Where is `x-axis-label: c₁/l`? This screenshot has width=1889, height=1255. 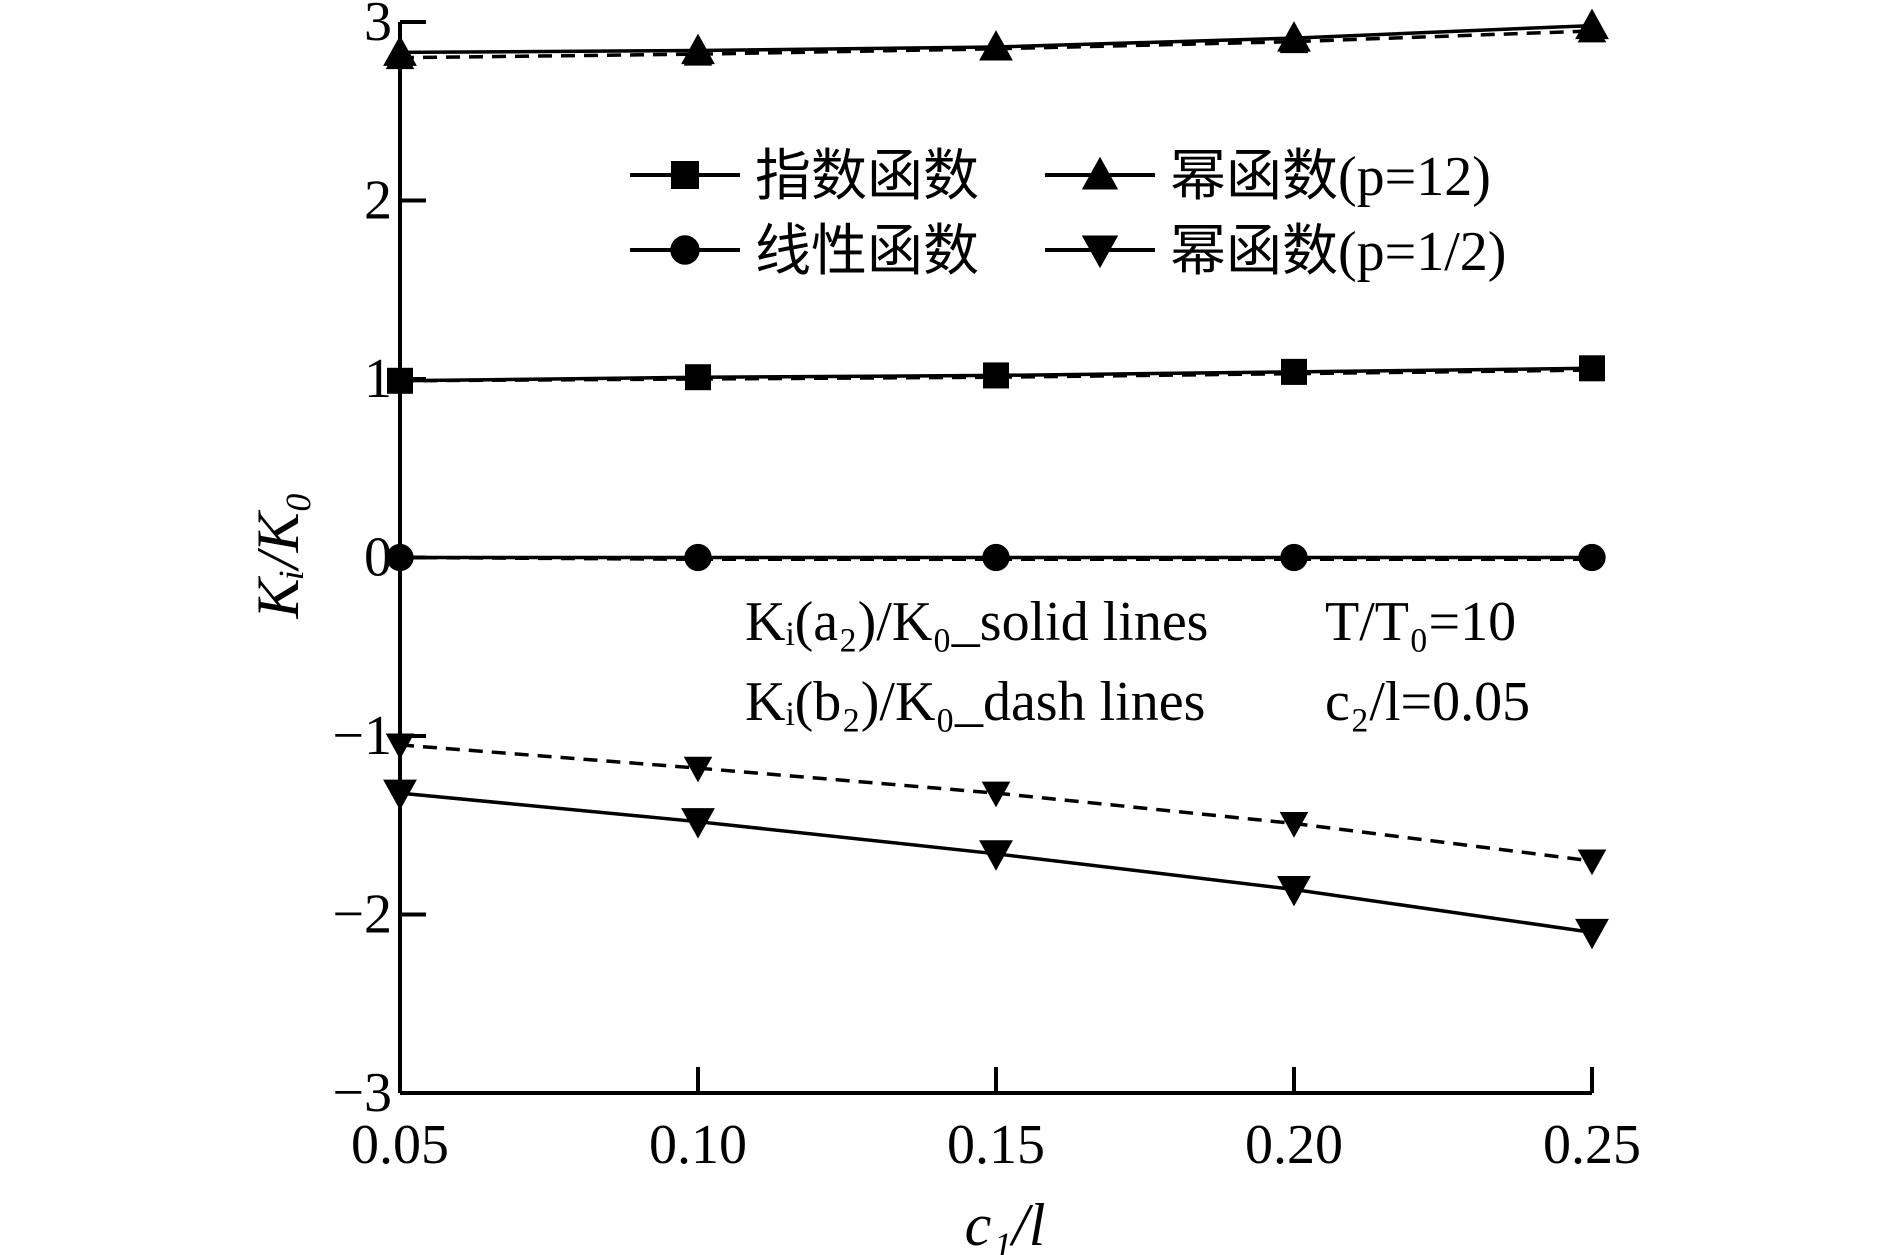 x-axis-label: c₁/l is located at coordinates (1005, 1223).